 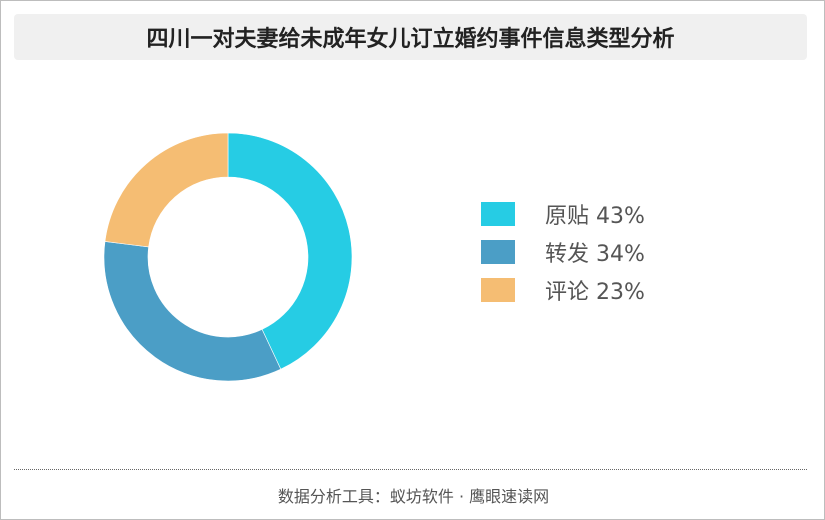 What do you see at coordinates (410, 39) in the screenshot?
I see `chart-title: 四川一对夫妻给未成年女儿订立婚约事件信息类型分析` at bounding box center [410, 39].